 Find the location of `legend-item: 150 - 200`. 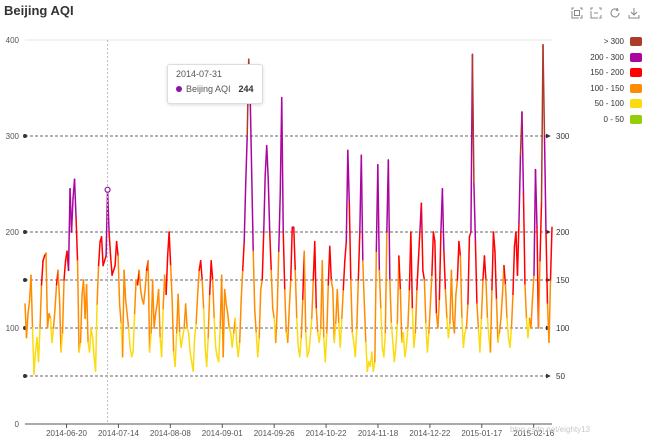

legend-item: 150 - 200 is located at coordinates (597, 73).